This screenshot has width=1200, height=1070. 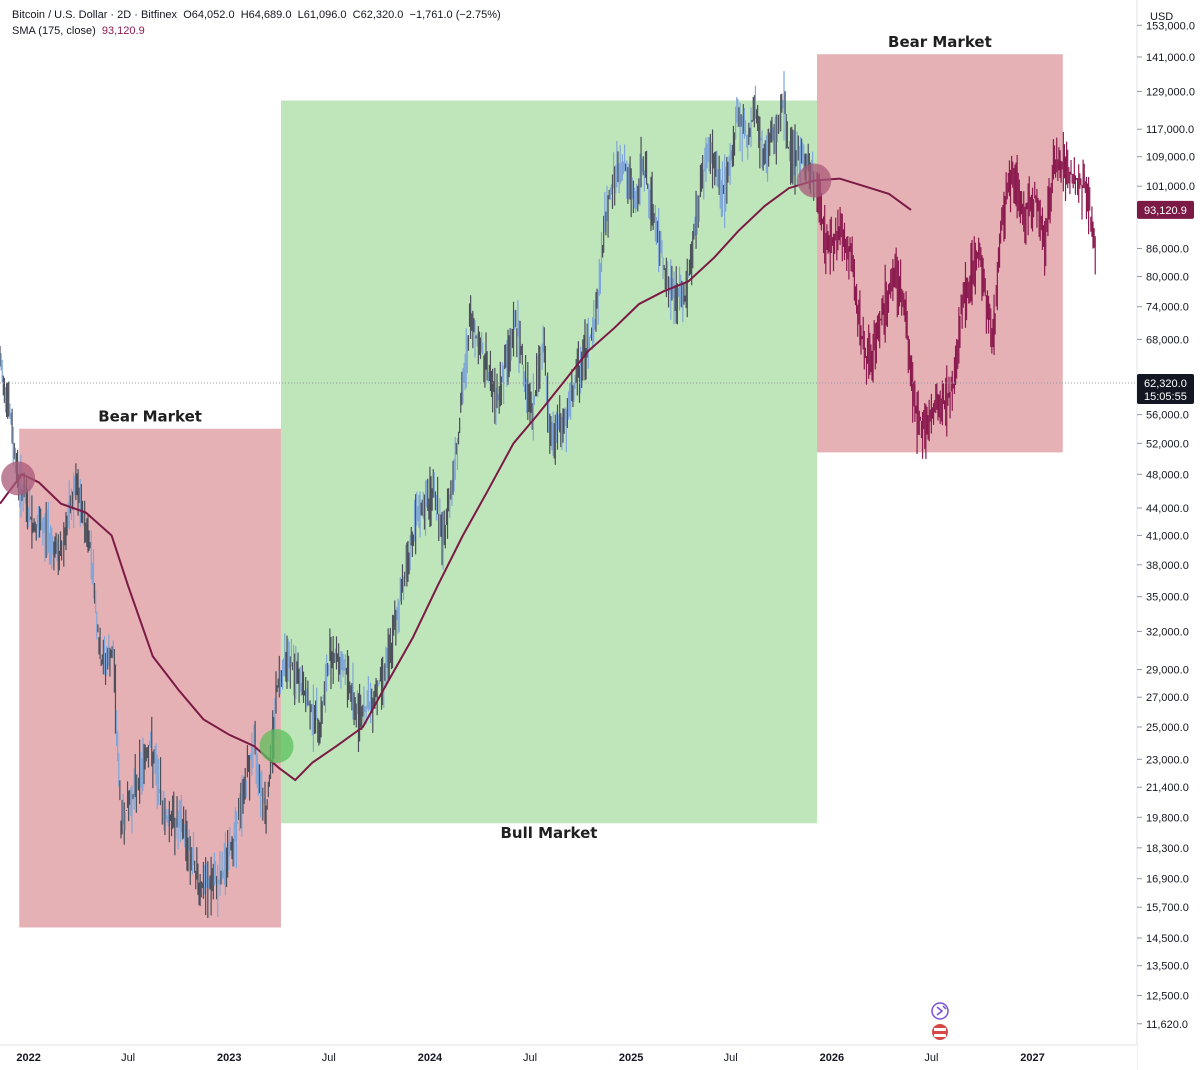 What do you see at coordinates (1161, 17) in the screenshot?
I see `currency-label: USD` at bounding box center [1161, 17].